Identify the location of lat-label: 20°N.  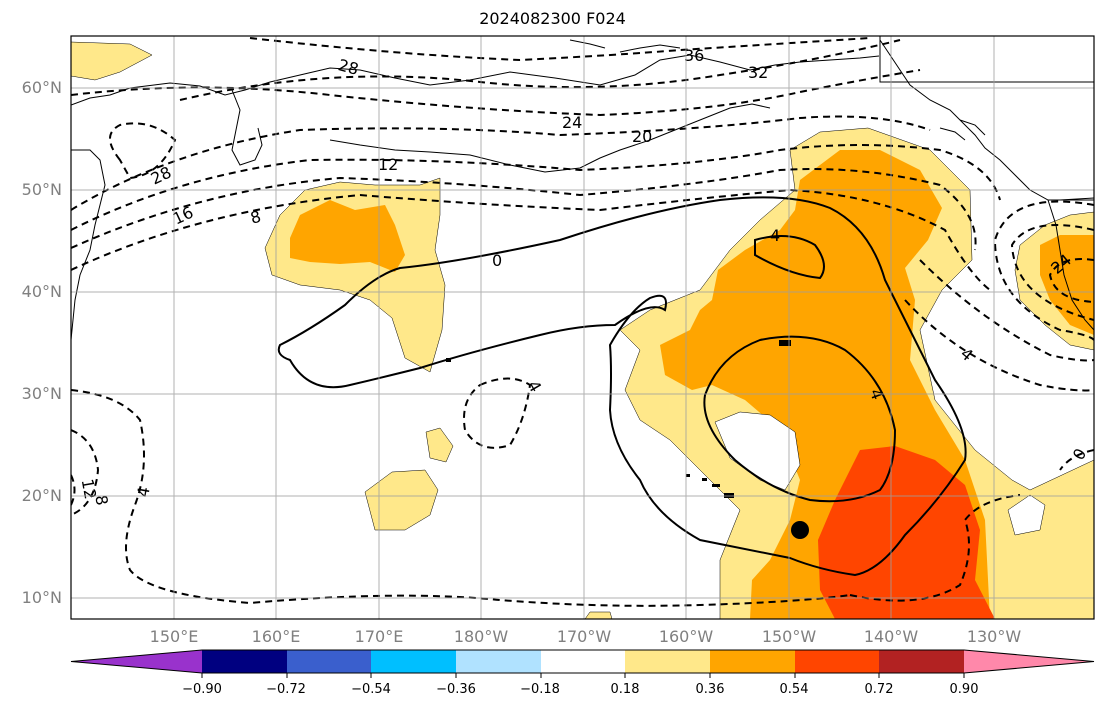
(41, 495).